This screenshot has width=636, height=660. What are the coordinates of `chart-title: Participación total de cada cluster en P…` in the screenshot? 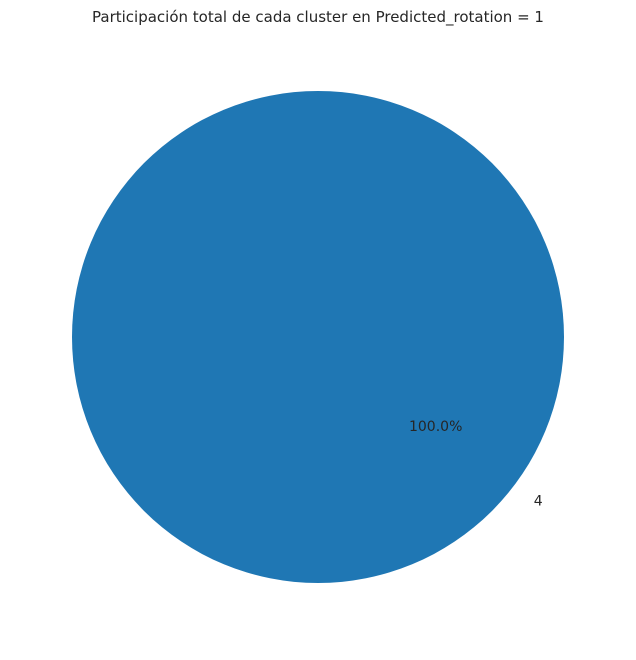 It's located at (318, 17).